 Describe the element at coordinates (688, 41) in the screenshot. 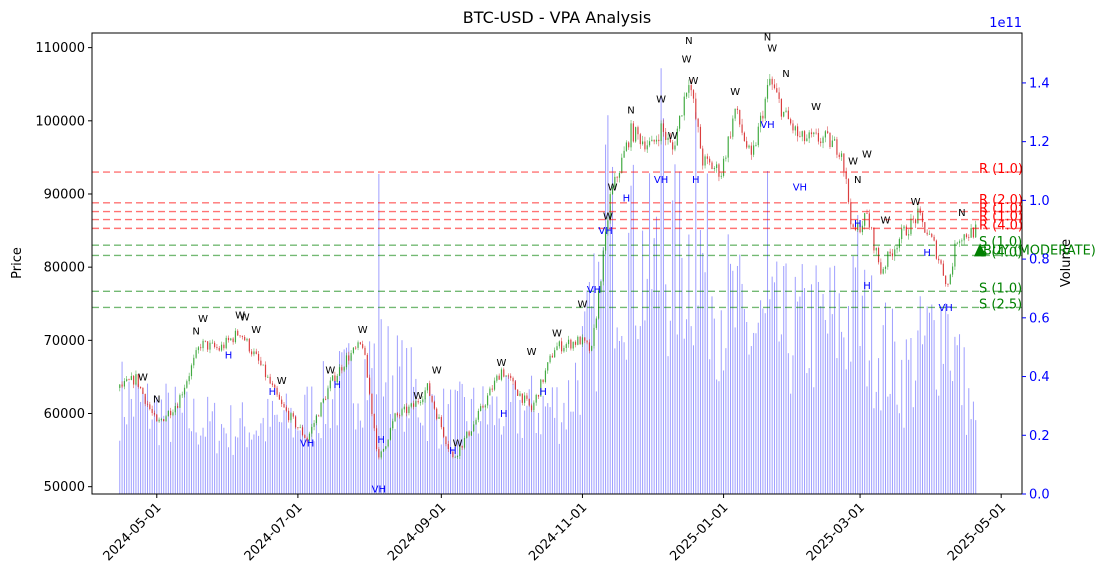

I see `annotation-n: N` at that location.